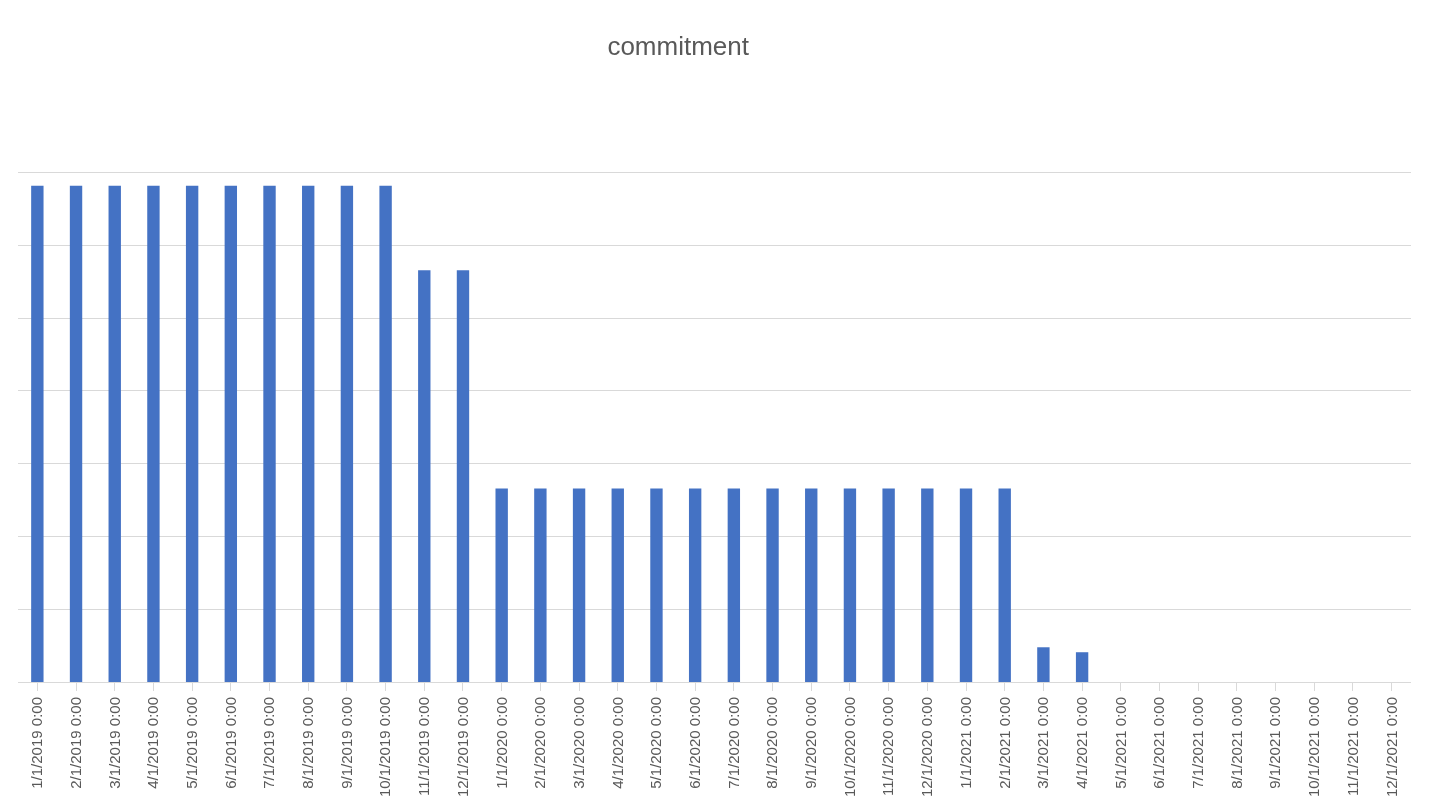 This screenshot has height=809, width=1443. What do you see at coordinates (1352, 746) in the screenshot?
I see `x-tick-label: 11/1/2021 0:00` at bounding box center [1352, 746].